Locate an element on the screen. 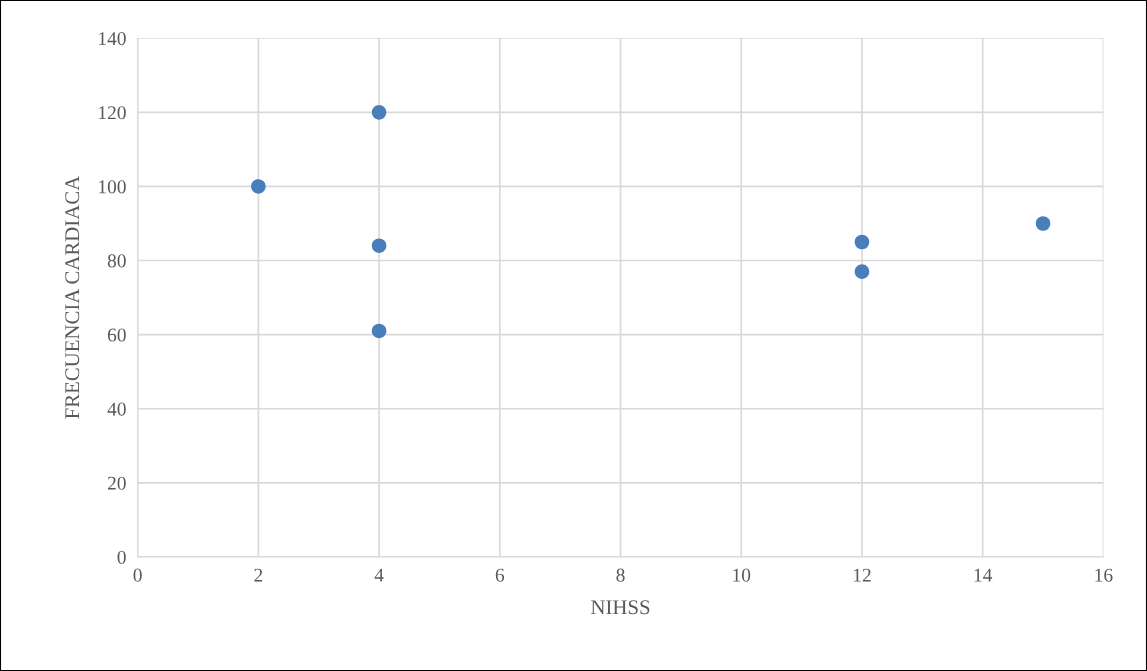 This screenshot has width=1147, height=671. x-tick-label: 4 is located at coordinates (379, 575).